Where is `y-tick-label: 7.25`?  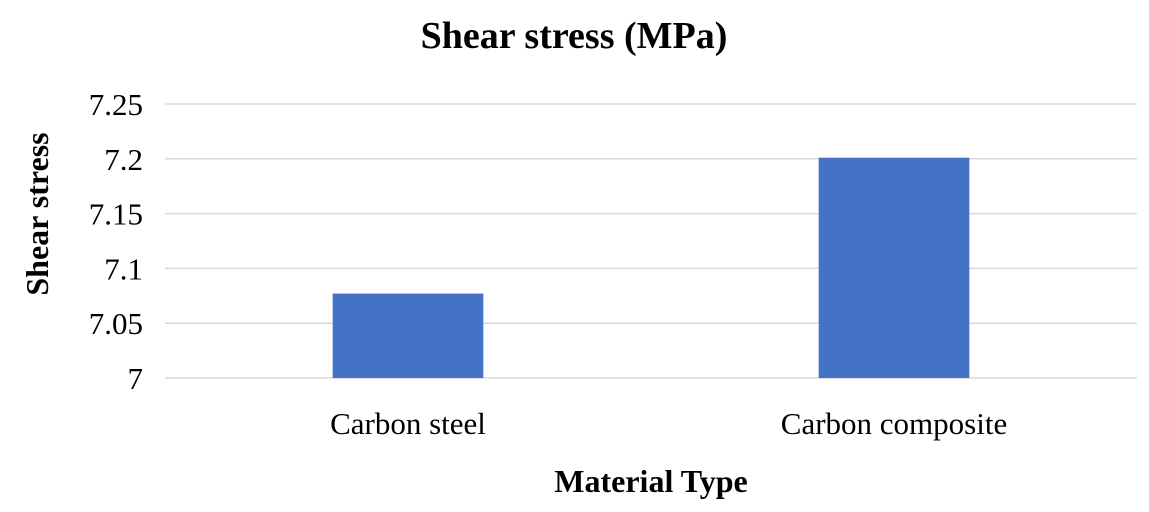
y-tick-label: 7.25 is located at coordinates (116, 104).